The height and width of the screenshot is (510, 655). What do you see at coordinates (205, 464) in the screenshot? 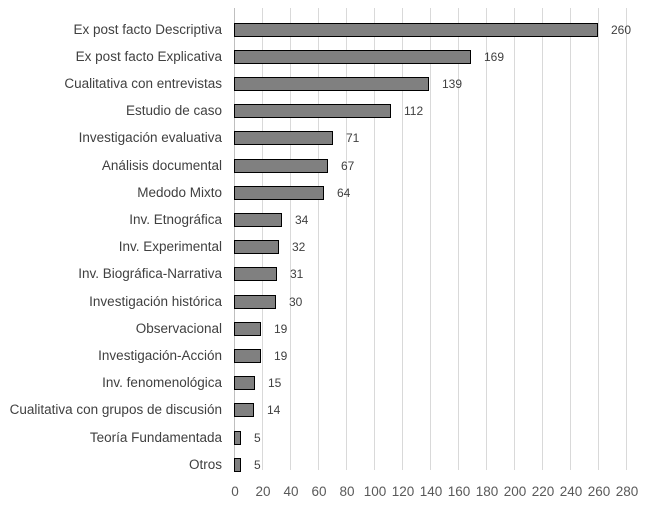
I see `category-label: Otros` at bounding box center [205, 464].